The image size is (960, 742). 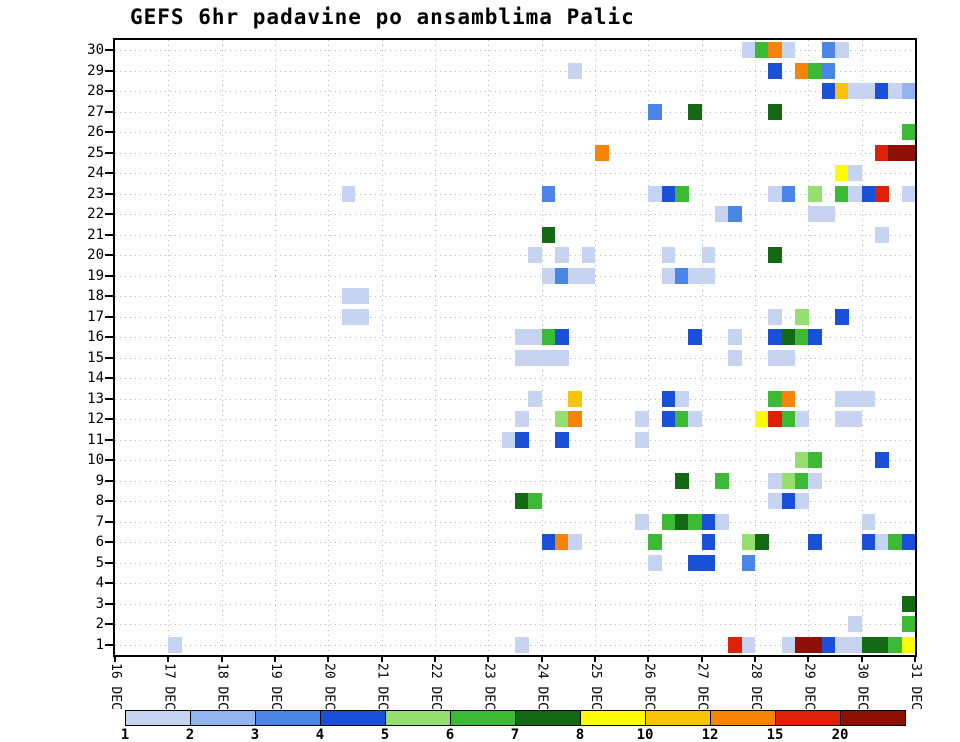 I want to click on y-tick-label: 13, so click(x=95, y=398).